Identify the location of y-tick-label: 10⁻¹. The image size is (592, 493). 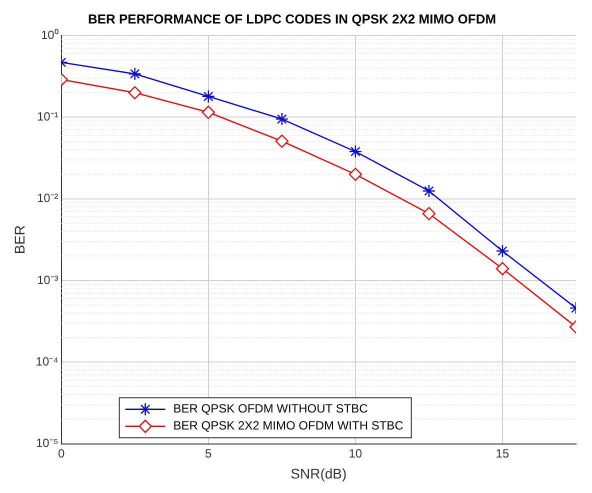
(47, 117).